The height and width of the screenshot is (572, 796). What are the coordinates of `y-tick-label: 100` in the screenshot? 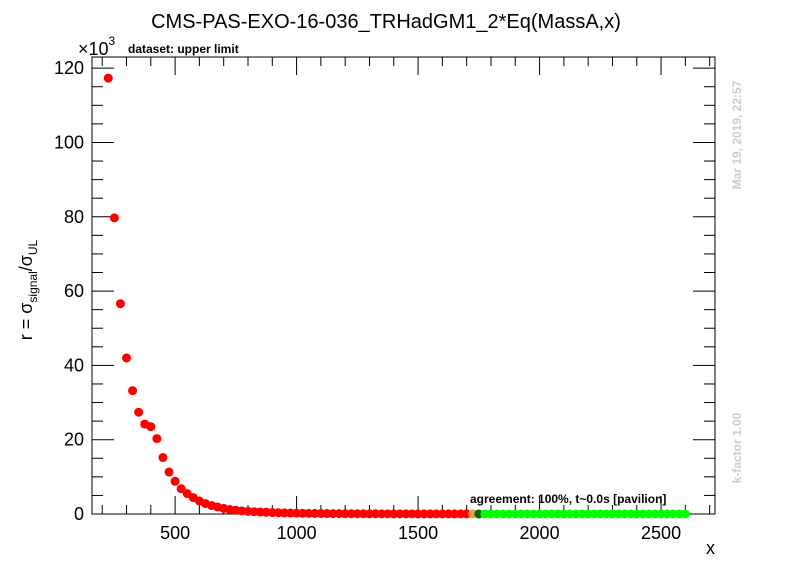 It's located at (69, 142).